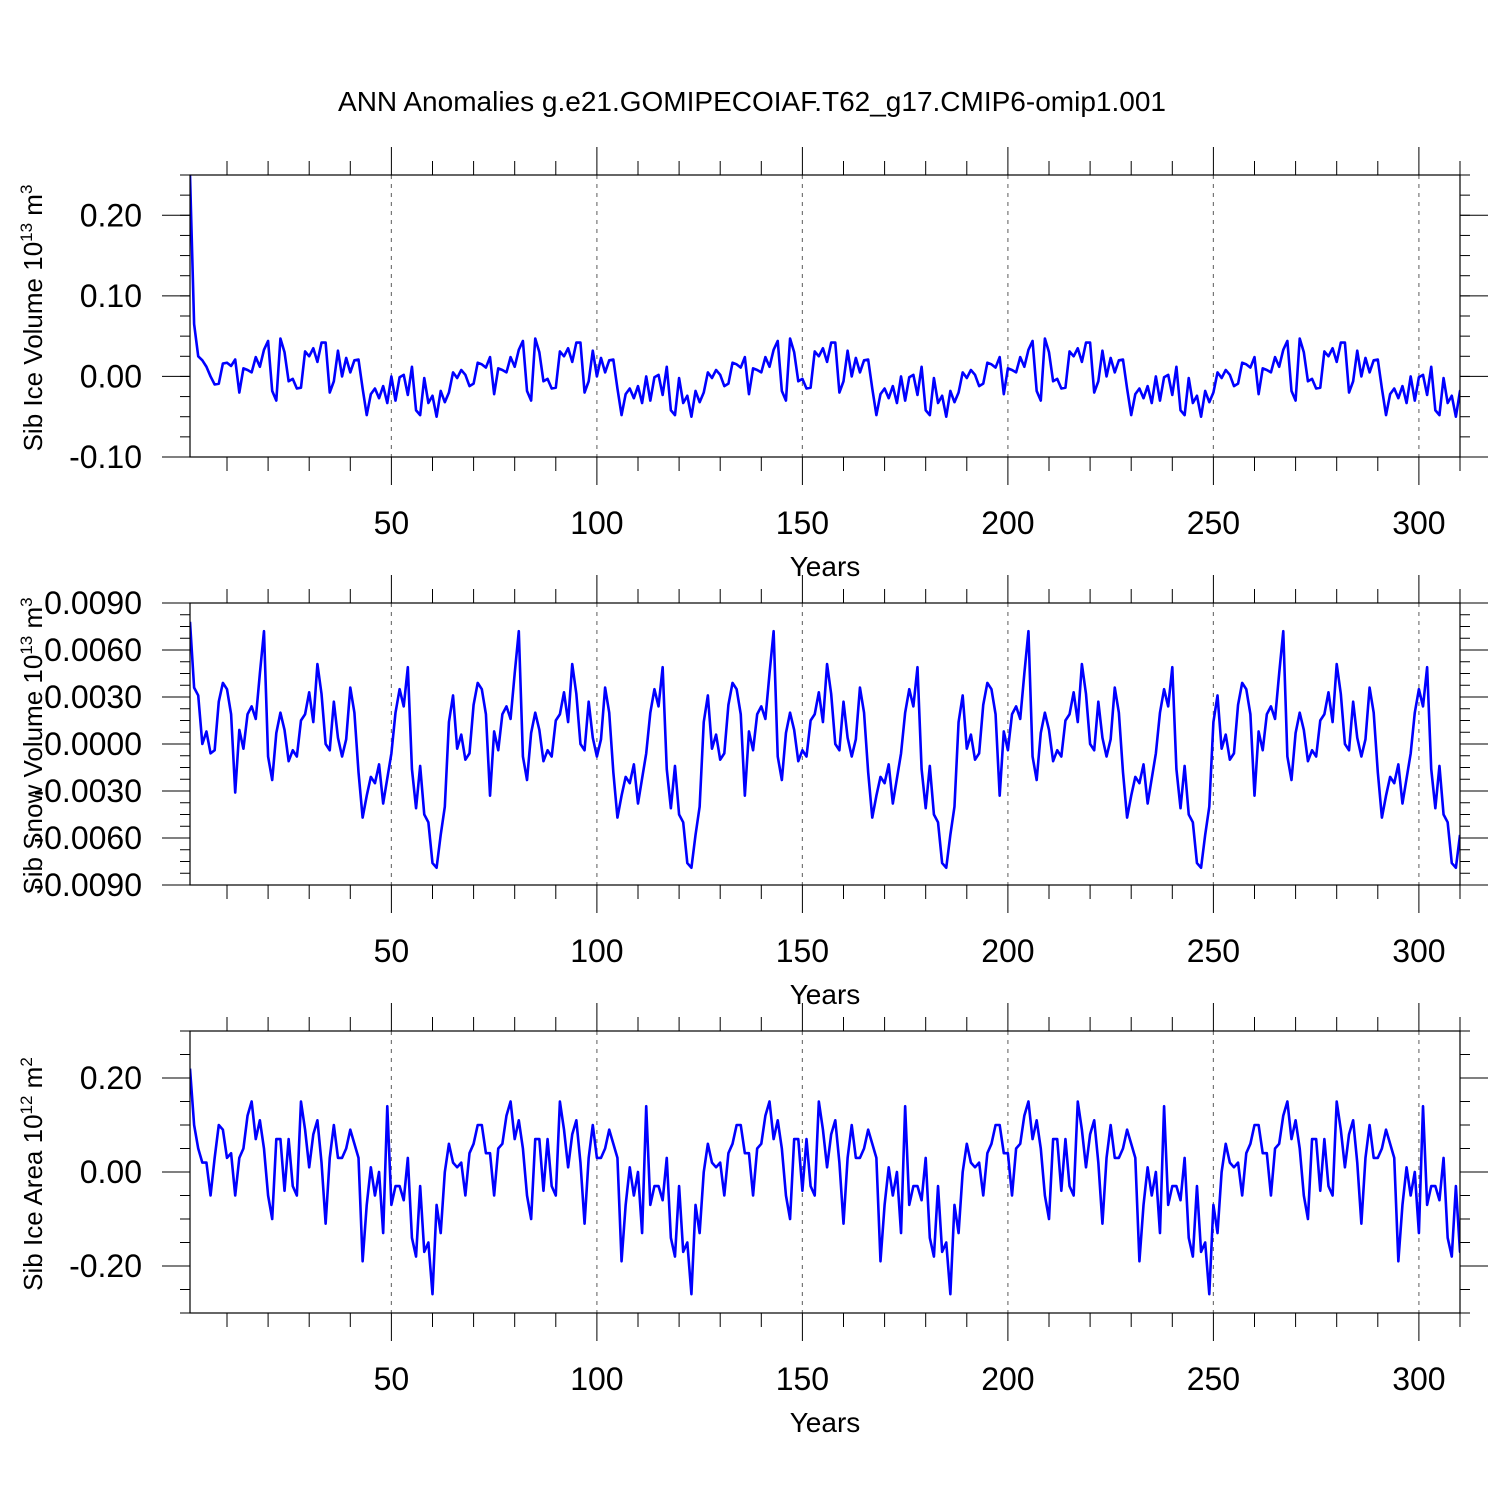 This screenshot has height=1500, width=1500. Describe the element at coordinates (26, 1061) in the screenshot. I see `y-axis-label-part: 2` at that location.